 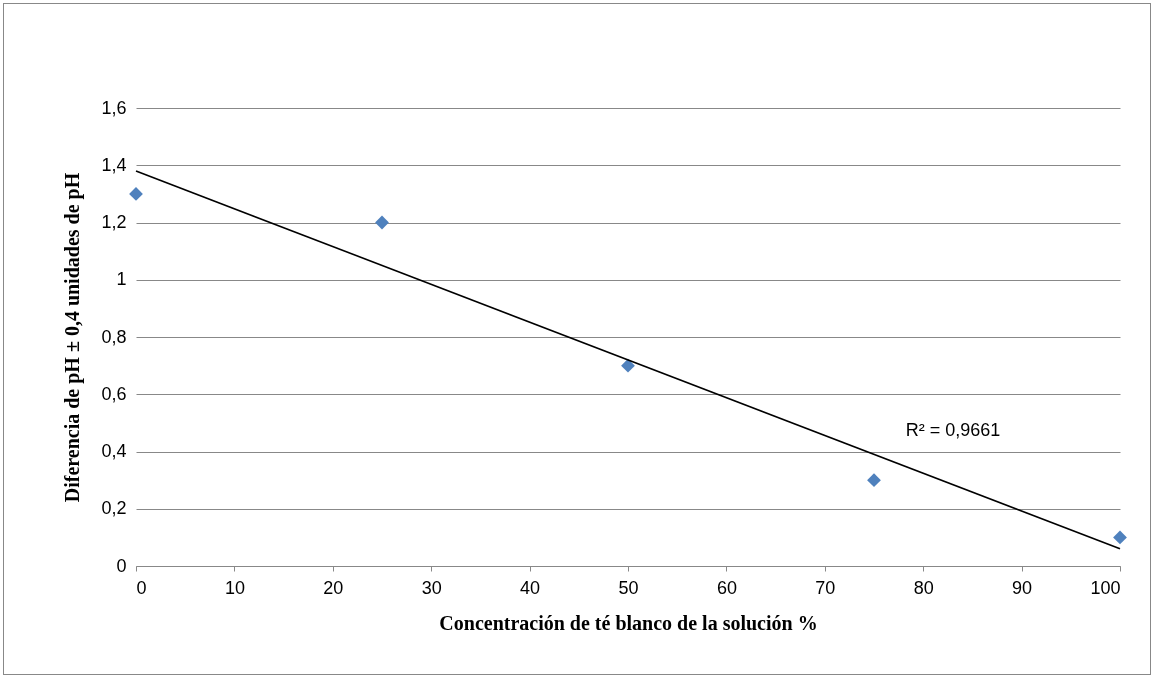 What do you see at coordinates (114, 336) in the screenshot?
I see `y-tick-label: 0,8` at bounding box center [114, 336].